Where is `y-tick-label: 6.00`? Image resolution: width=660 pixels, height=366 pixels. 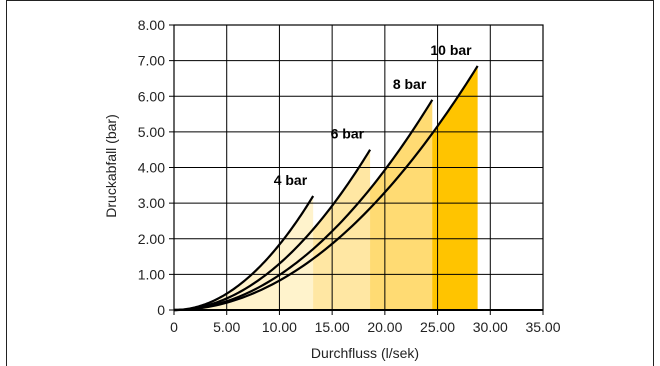
y-tick-label: 6.00 is located at coordinates (151, 96).